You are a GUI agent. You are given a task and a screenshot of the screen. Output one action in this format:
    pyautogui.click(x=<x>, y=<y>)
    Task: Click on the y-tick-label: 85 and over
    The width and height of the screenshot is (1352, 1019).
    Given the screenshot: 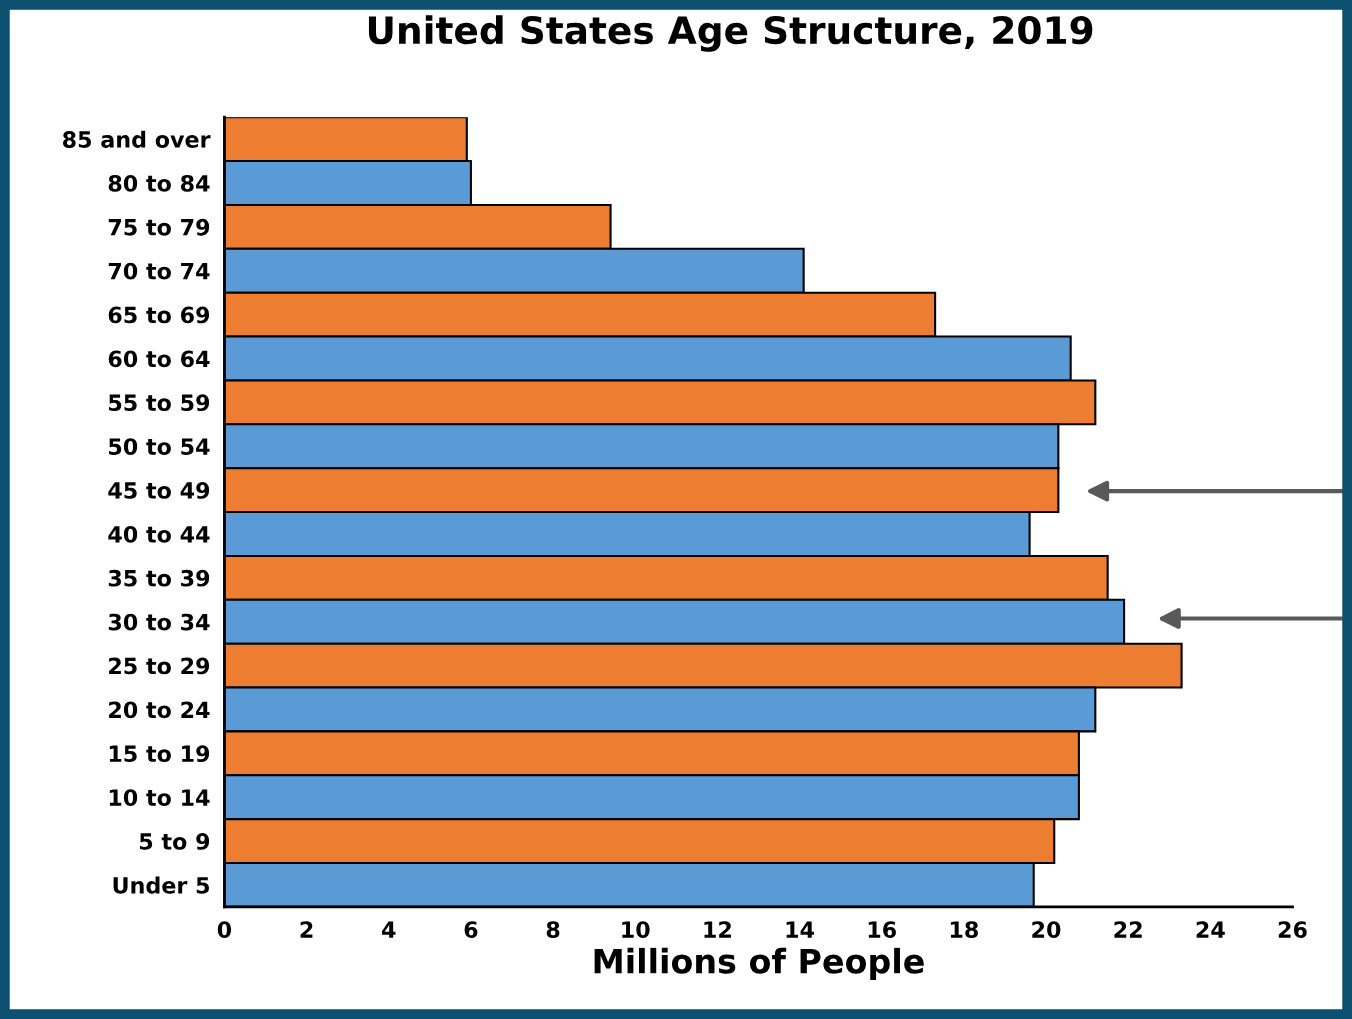 What is the action you would take?
    pyautogui.click(x=137, y=139)
    